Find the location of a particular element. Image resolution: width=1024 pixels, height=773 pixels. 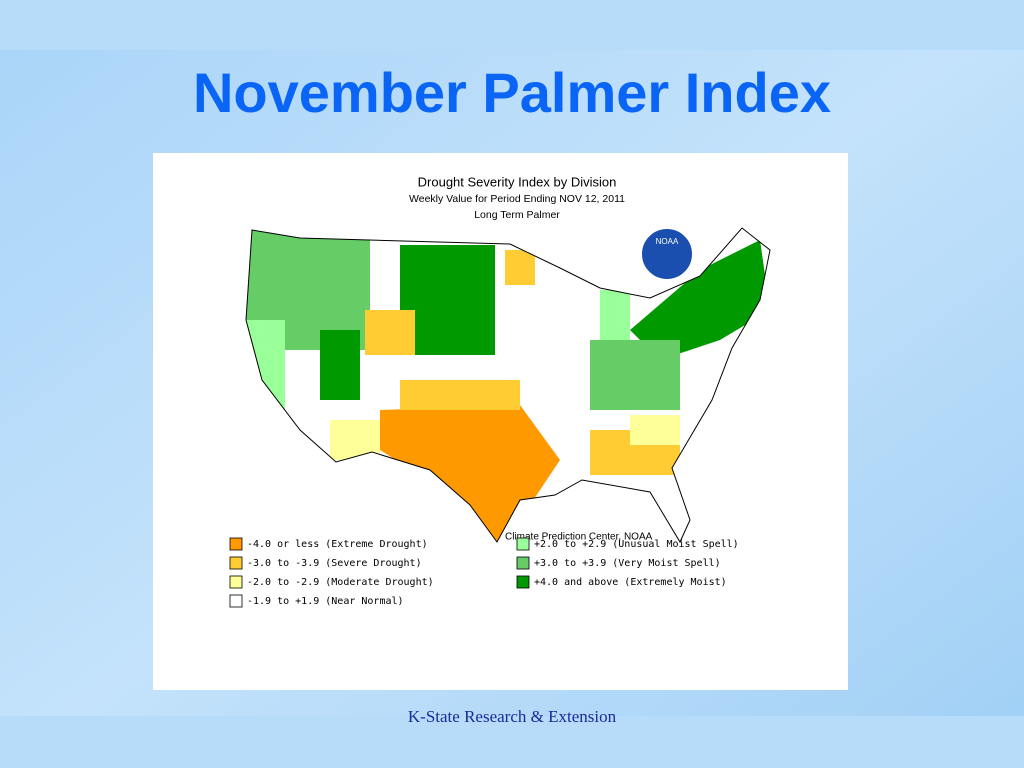

legend-label: -3.0 to -3.9 (Severe Drought) is located at coordinates (334, 563).